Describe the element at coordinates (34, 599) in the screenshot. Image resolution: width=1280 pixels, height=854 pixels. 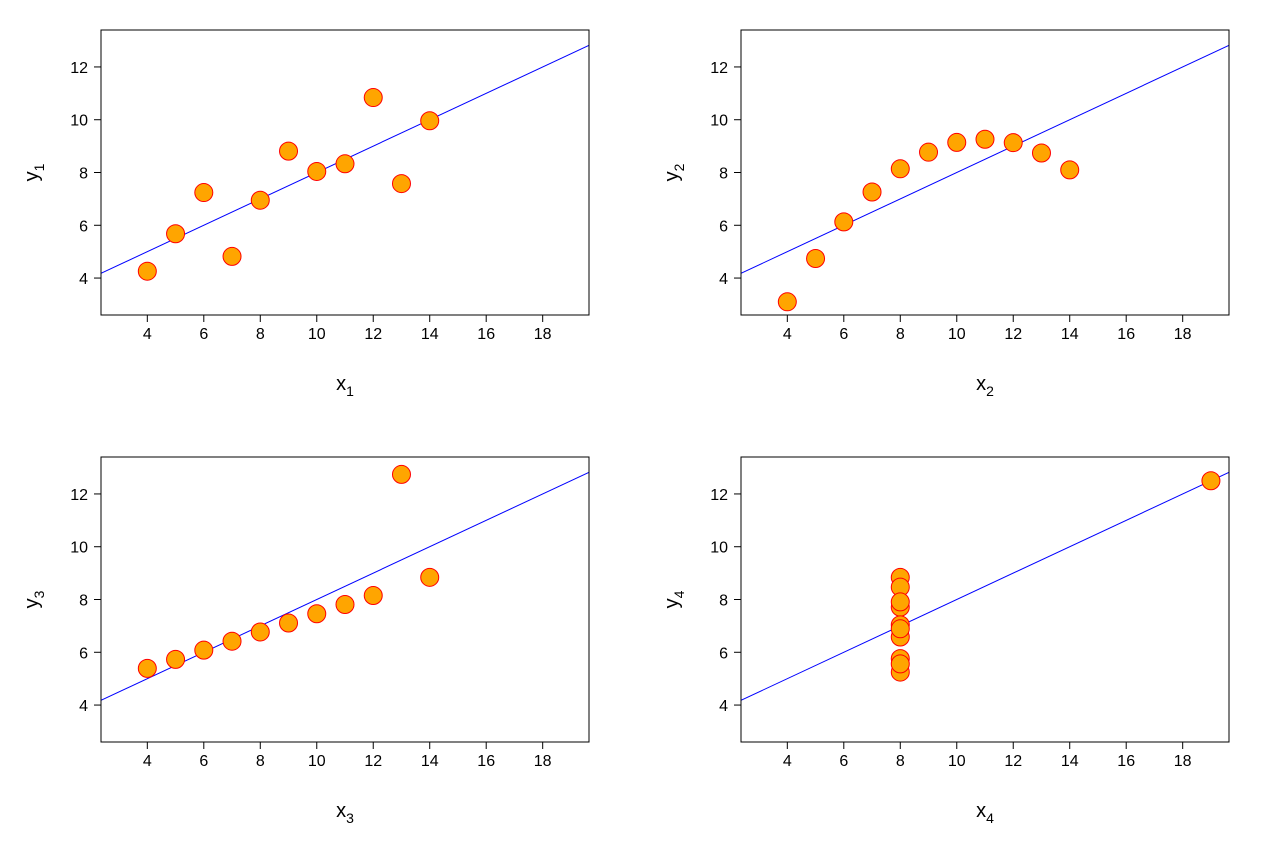
I see `y-axis-label: y3` at that location.